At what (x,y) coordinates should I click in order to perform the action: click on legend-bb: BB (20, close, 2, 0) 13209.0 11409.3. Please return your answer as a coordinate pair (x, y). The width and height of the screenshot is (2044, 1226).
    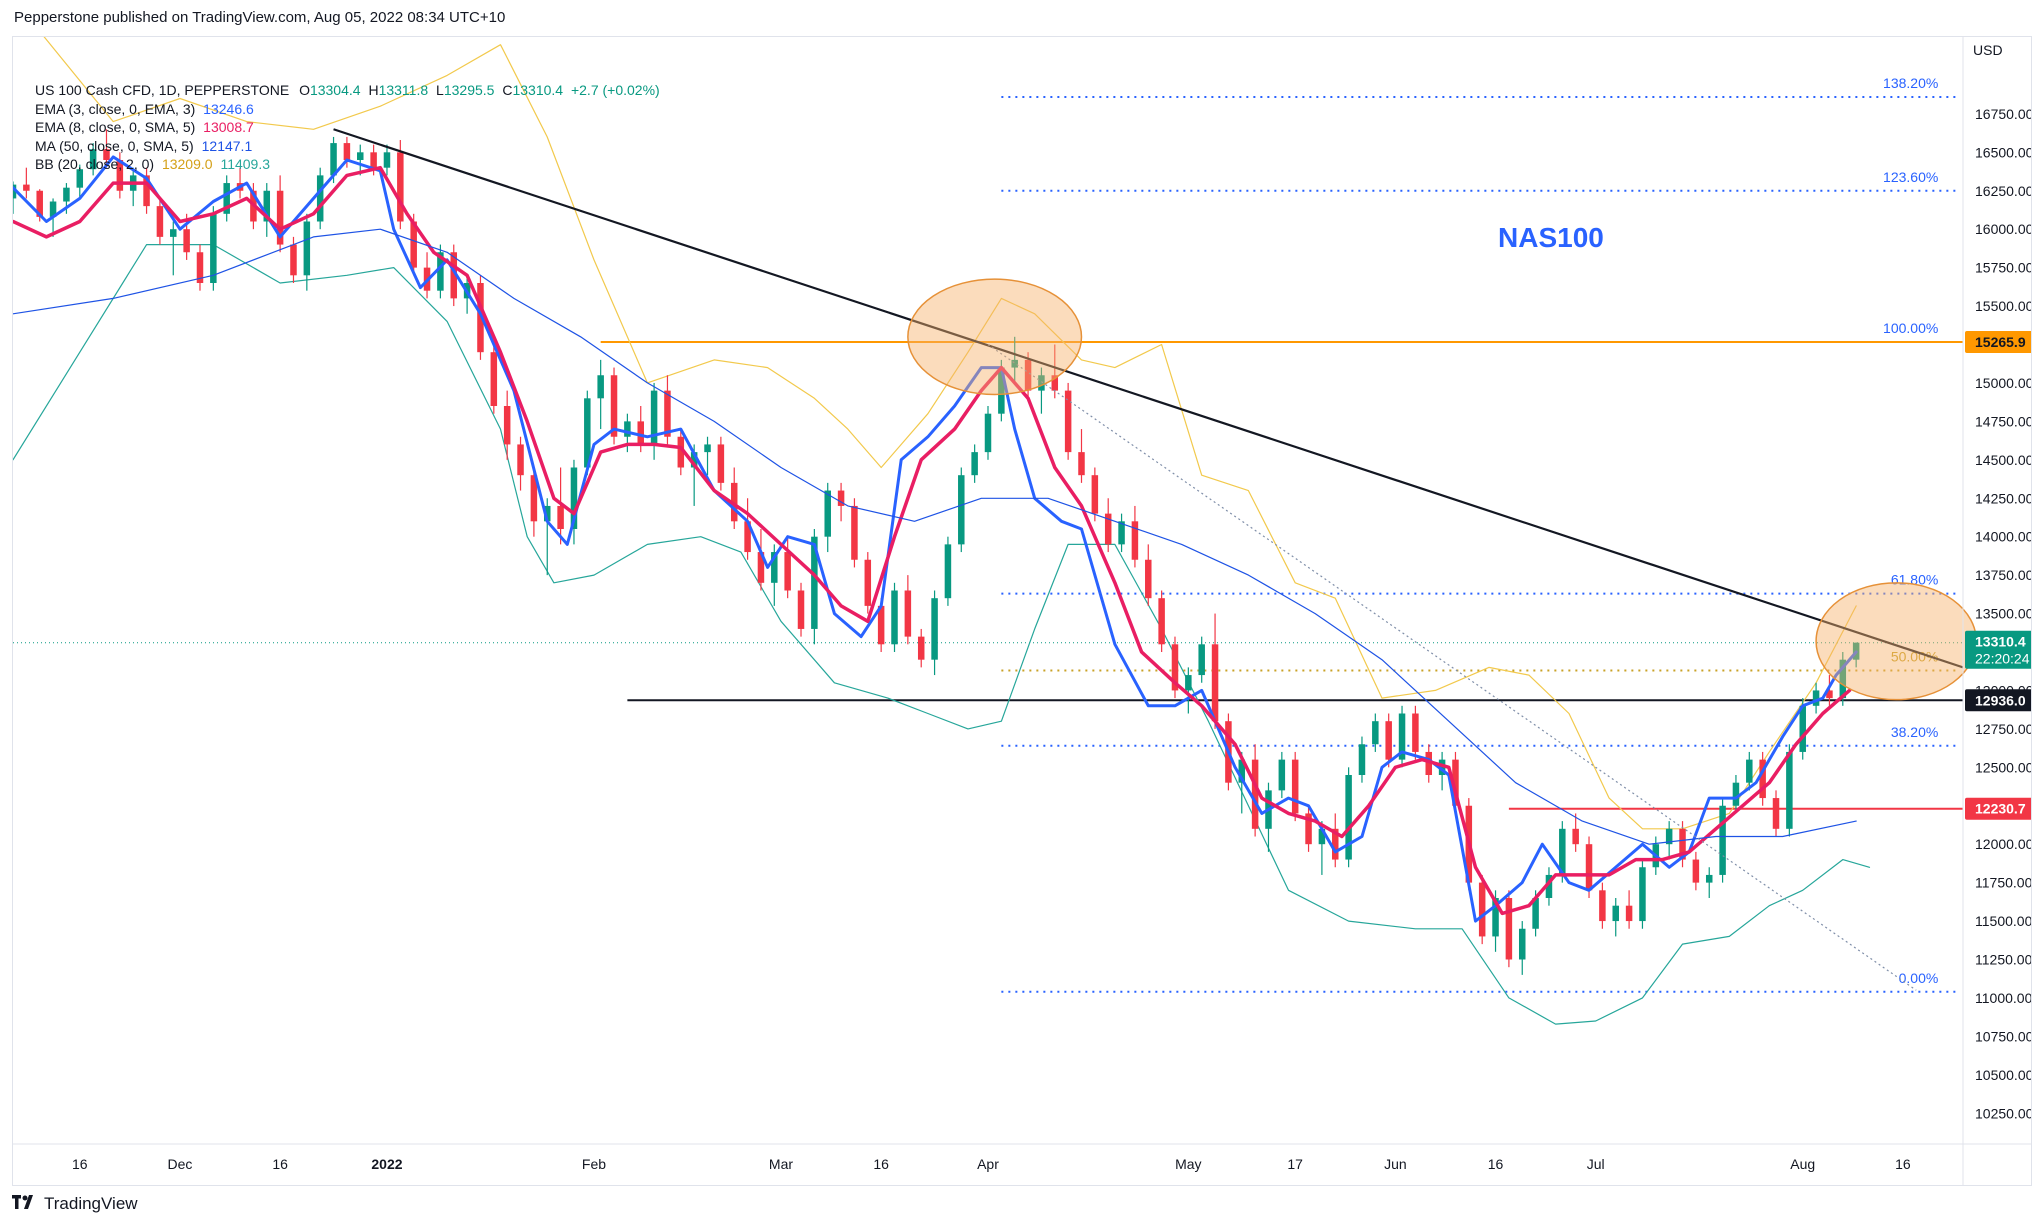
    Looking at the image, I should click on (347, 164).